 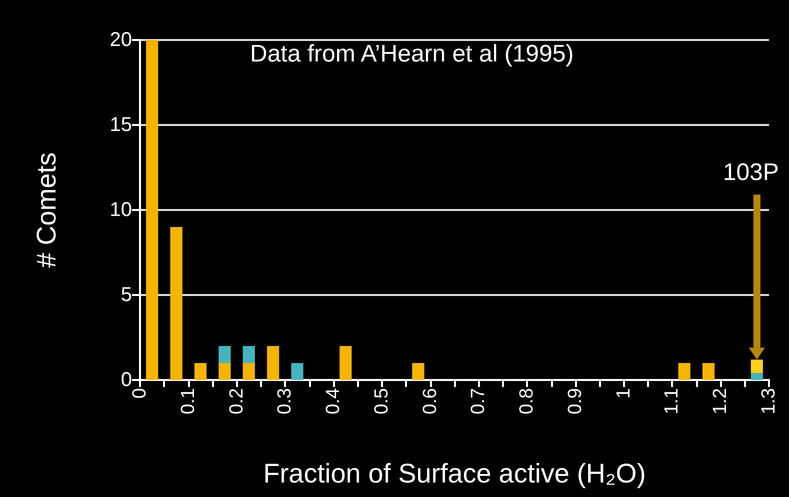 What do you see at coordinates (121, 40) in the screenshot?
I see `y-tick-label: 20` at bounding box center [121, 40].